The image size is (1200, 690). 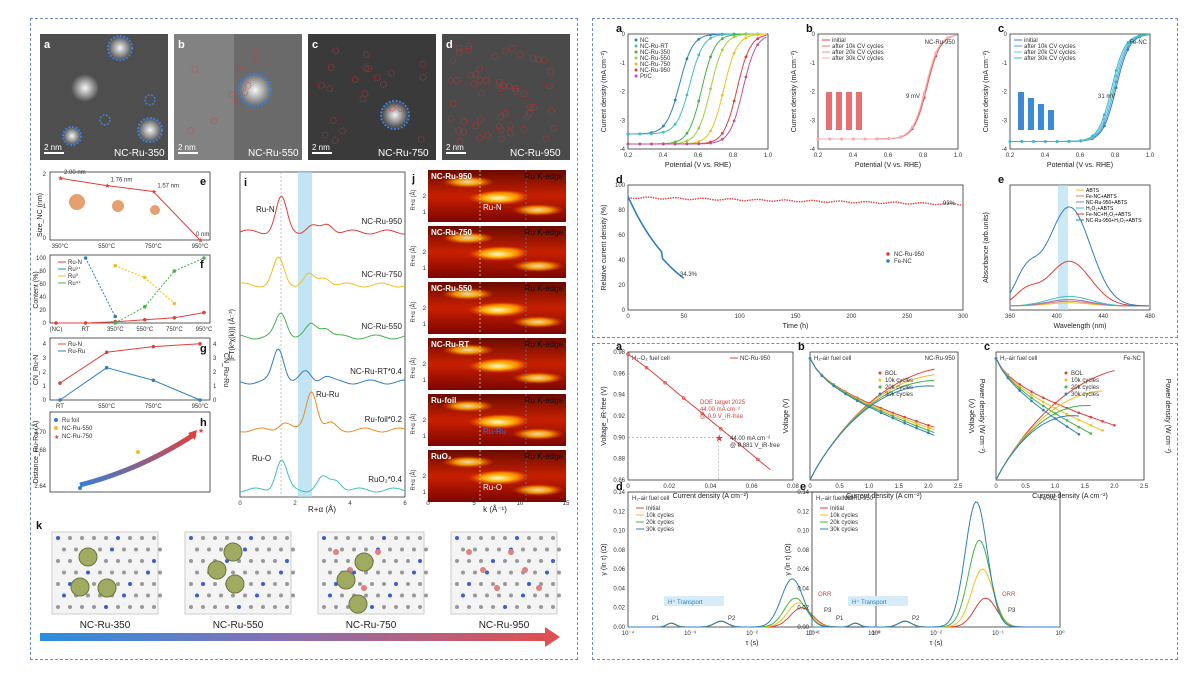 I want to click on y-axis-label: Voltage (V), so click(x=786, y=416).